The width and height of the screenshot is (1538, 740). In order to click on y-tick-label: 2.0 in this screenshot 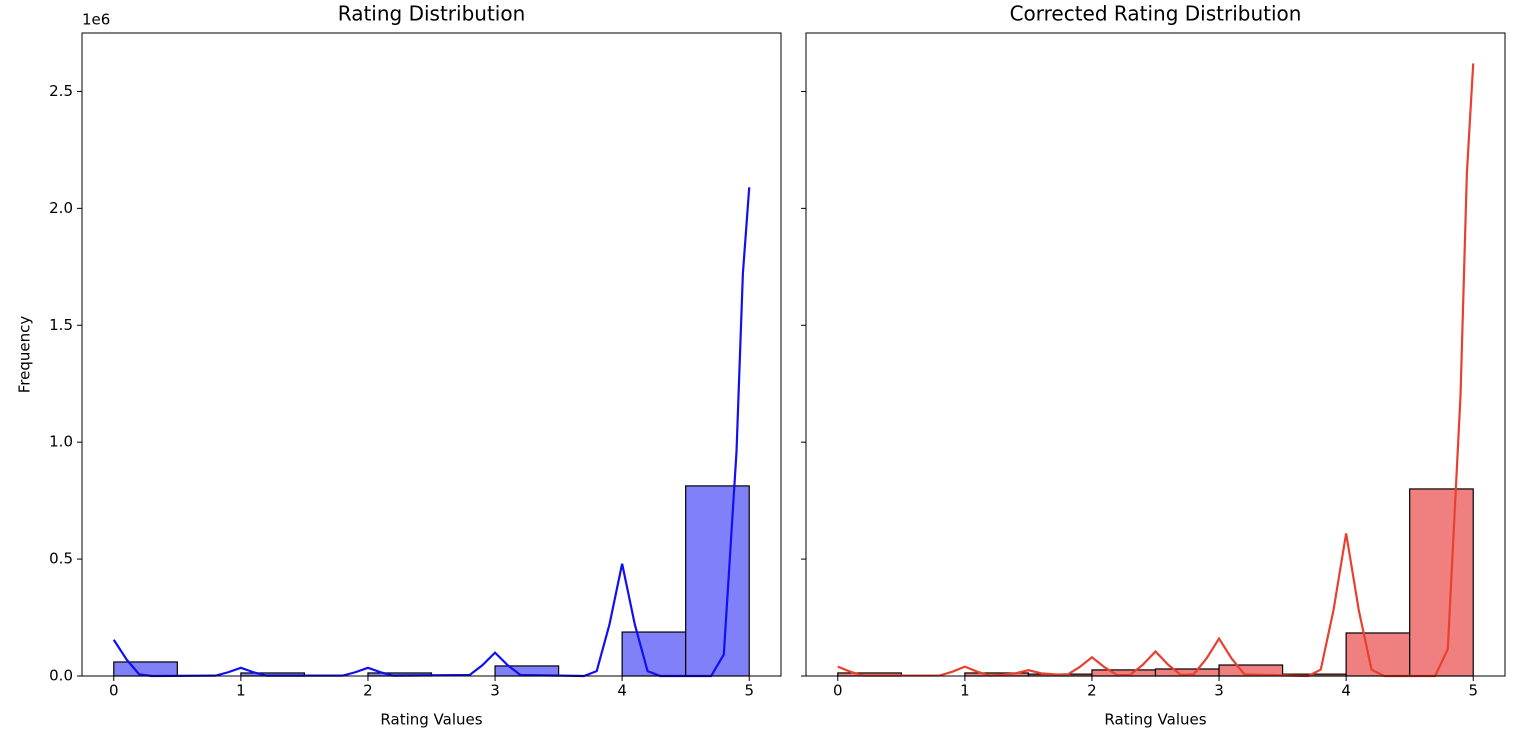, I will do `click(61, 208)`.